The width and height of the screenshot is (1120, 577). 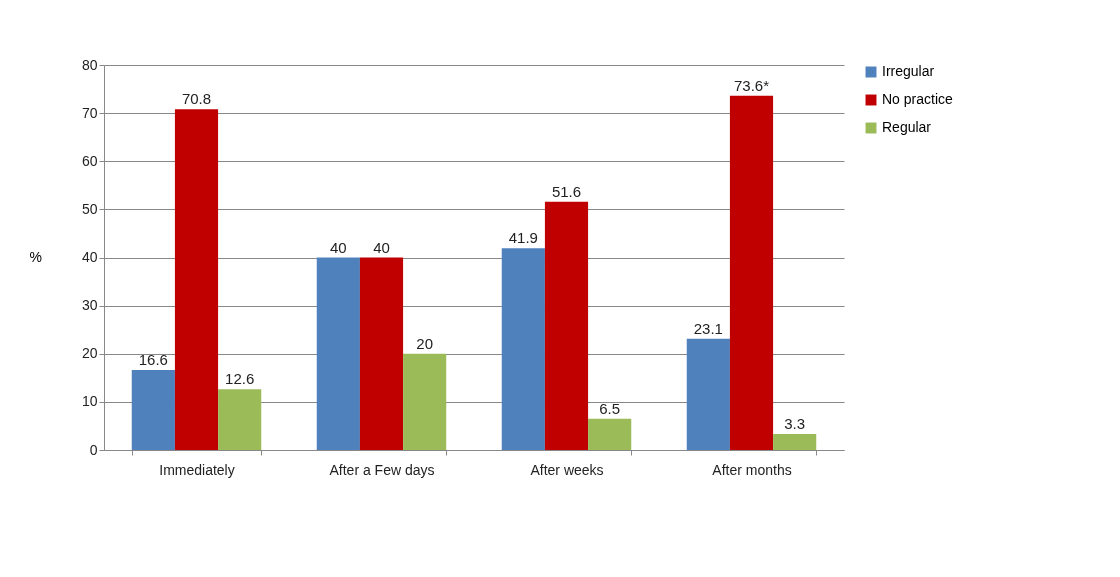 I want to click on data-label: 23.1, so click(x=708, y=328).